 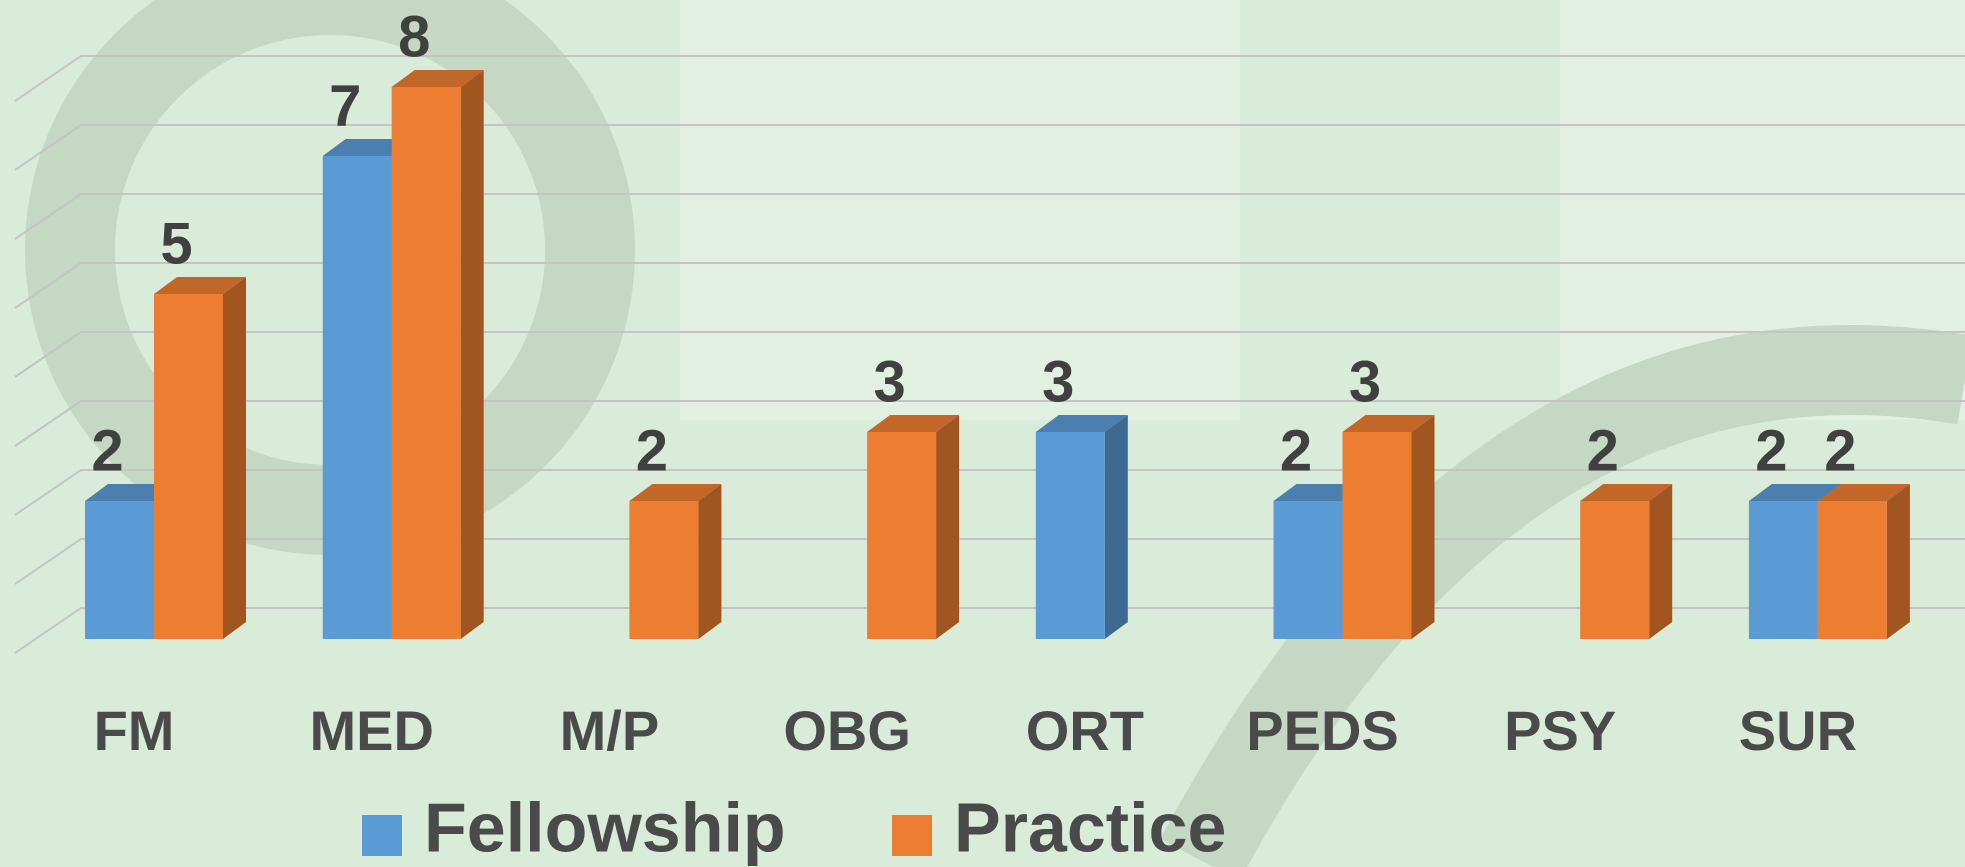 I want to click on x-tick-label: ORT, so click(x=1085, y=730).